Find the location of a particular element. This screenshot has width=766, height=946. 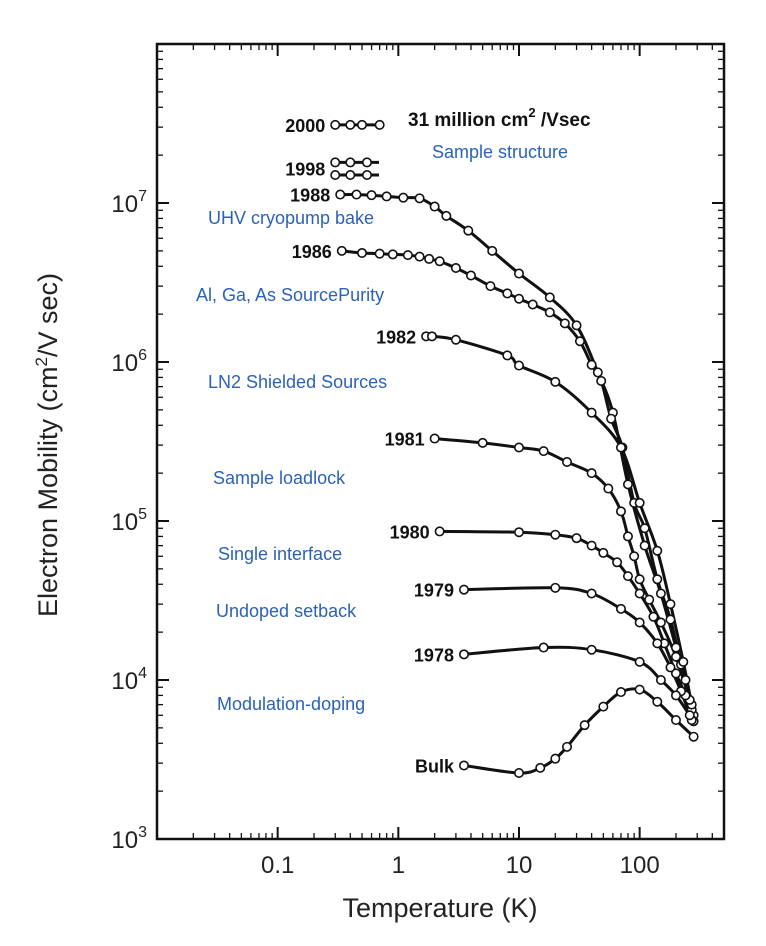

annotation-uhv-cryopump-bake: UHV cryopump bake is located at coordinates (291, 218).